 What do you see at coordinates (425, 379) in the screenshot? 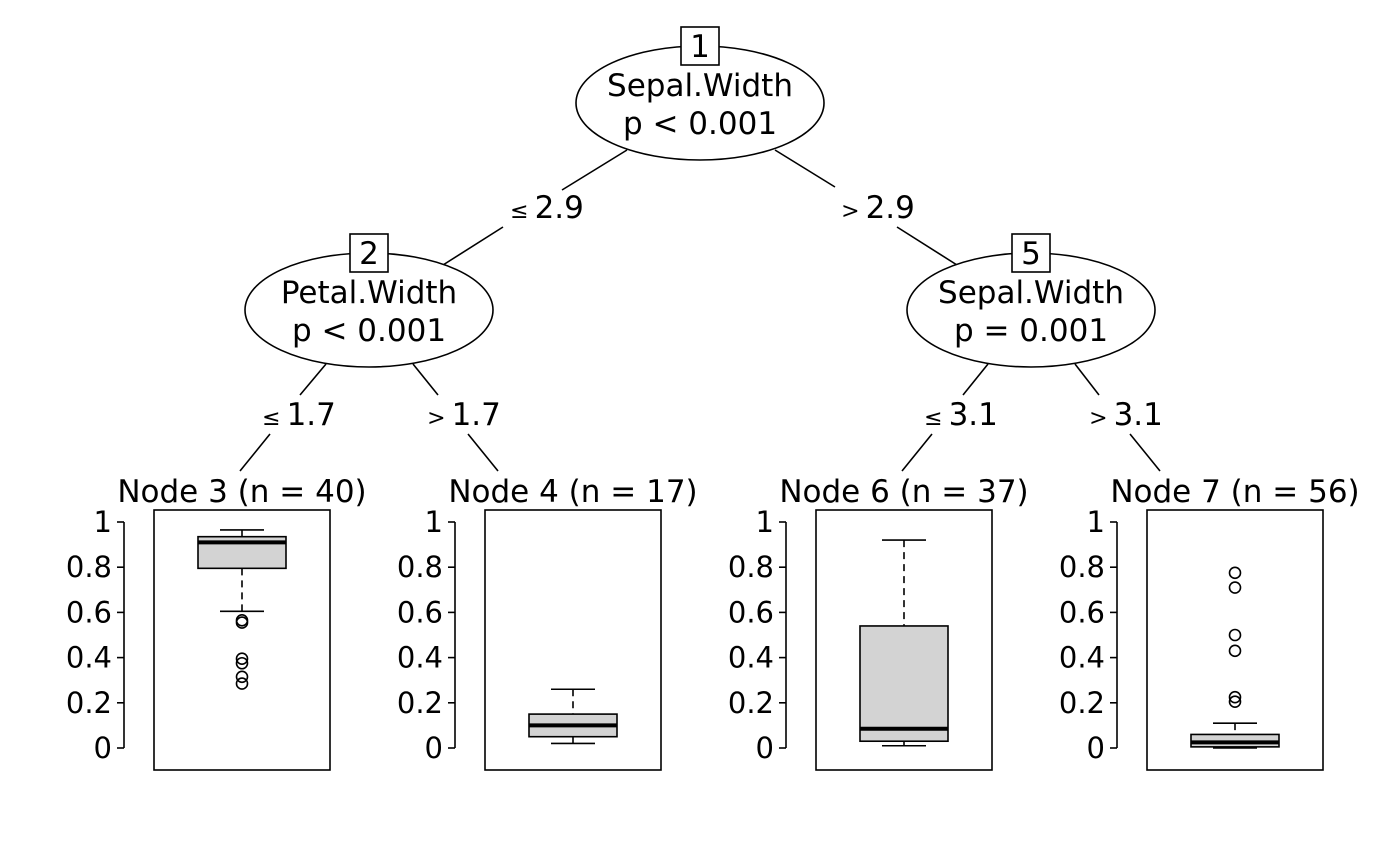
I see `edge-2-4-upper` at bounding box center [425, 379].